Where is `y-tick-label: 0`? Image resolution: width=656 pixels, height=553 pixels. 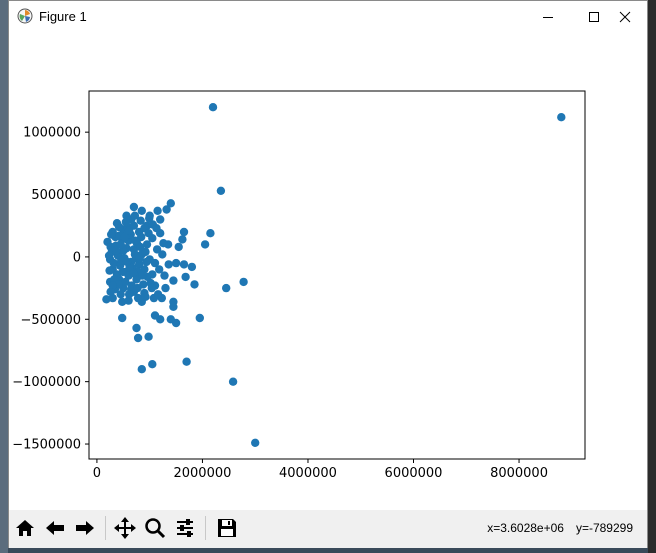
y-tick-label: 0 is located at coordinates (77, 257).